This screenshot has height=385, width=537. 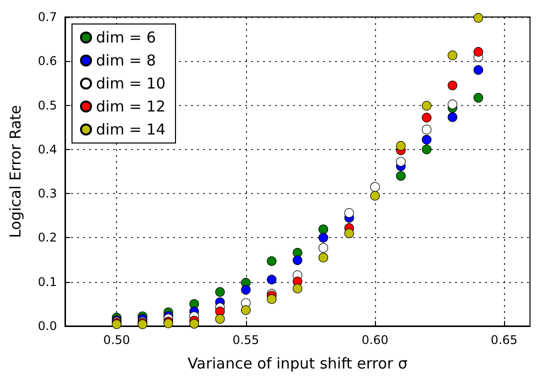 I want to click on legend-label: dim = 10, so click(x=131, y=83).